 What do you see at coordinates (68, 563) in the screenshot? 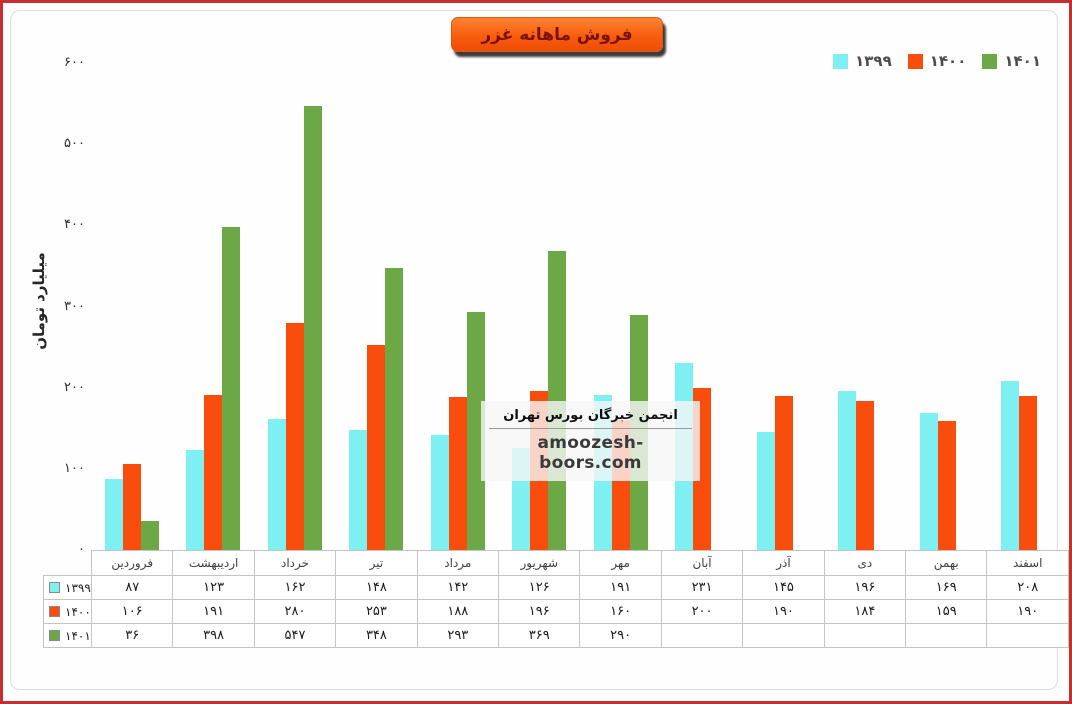
I see `table-corner-cell` at bounding box center [68, 563].